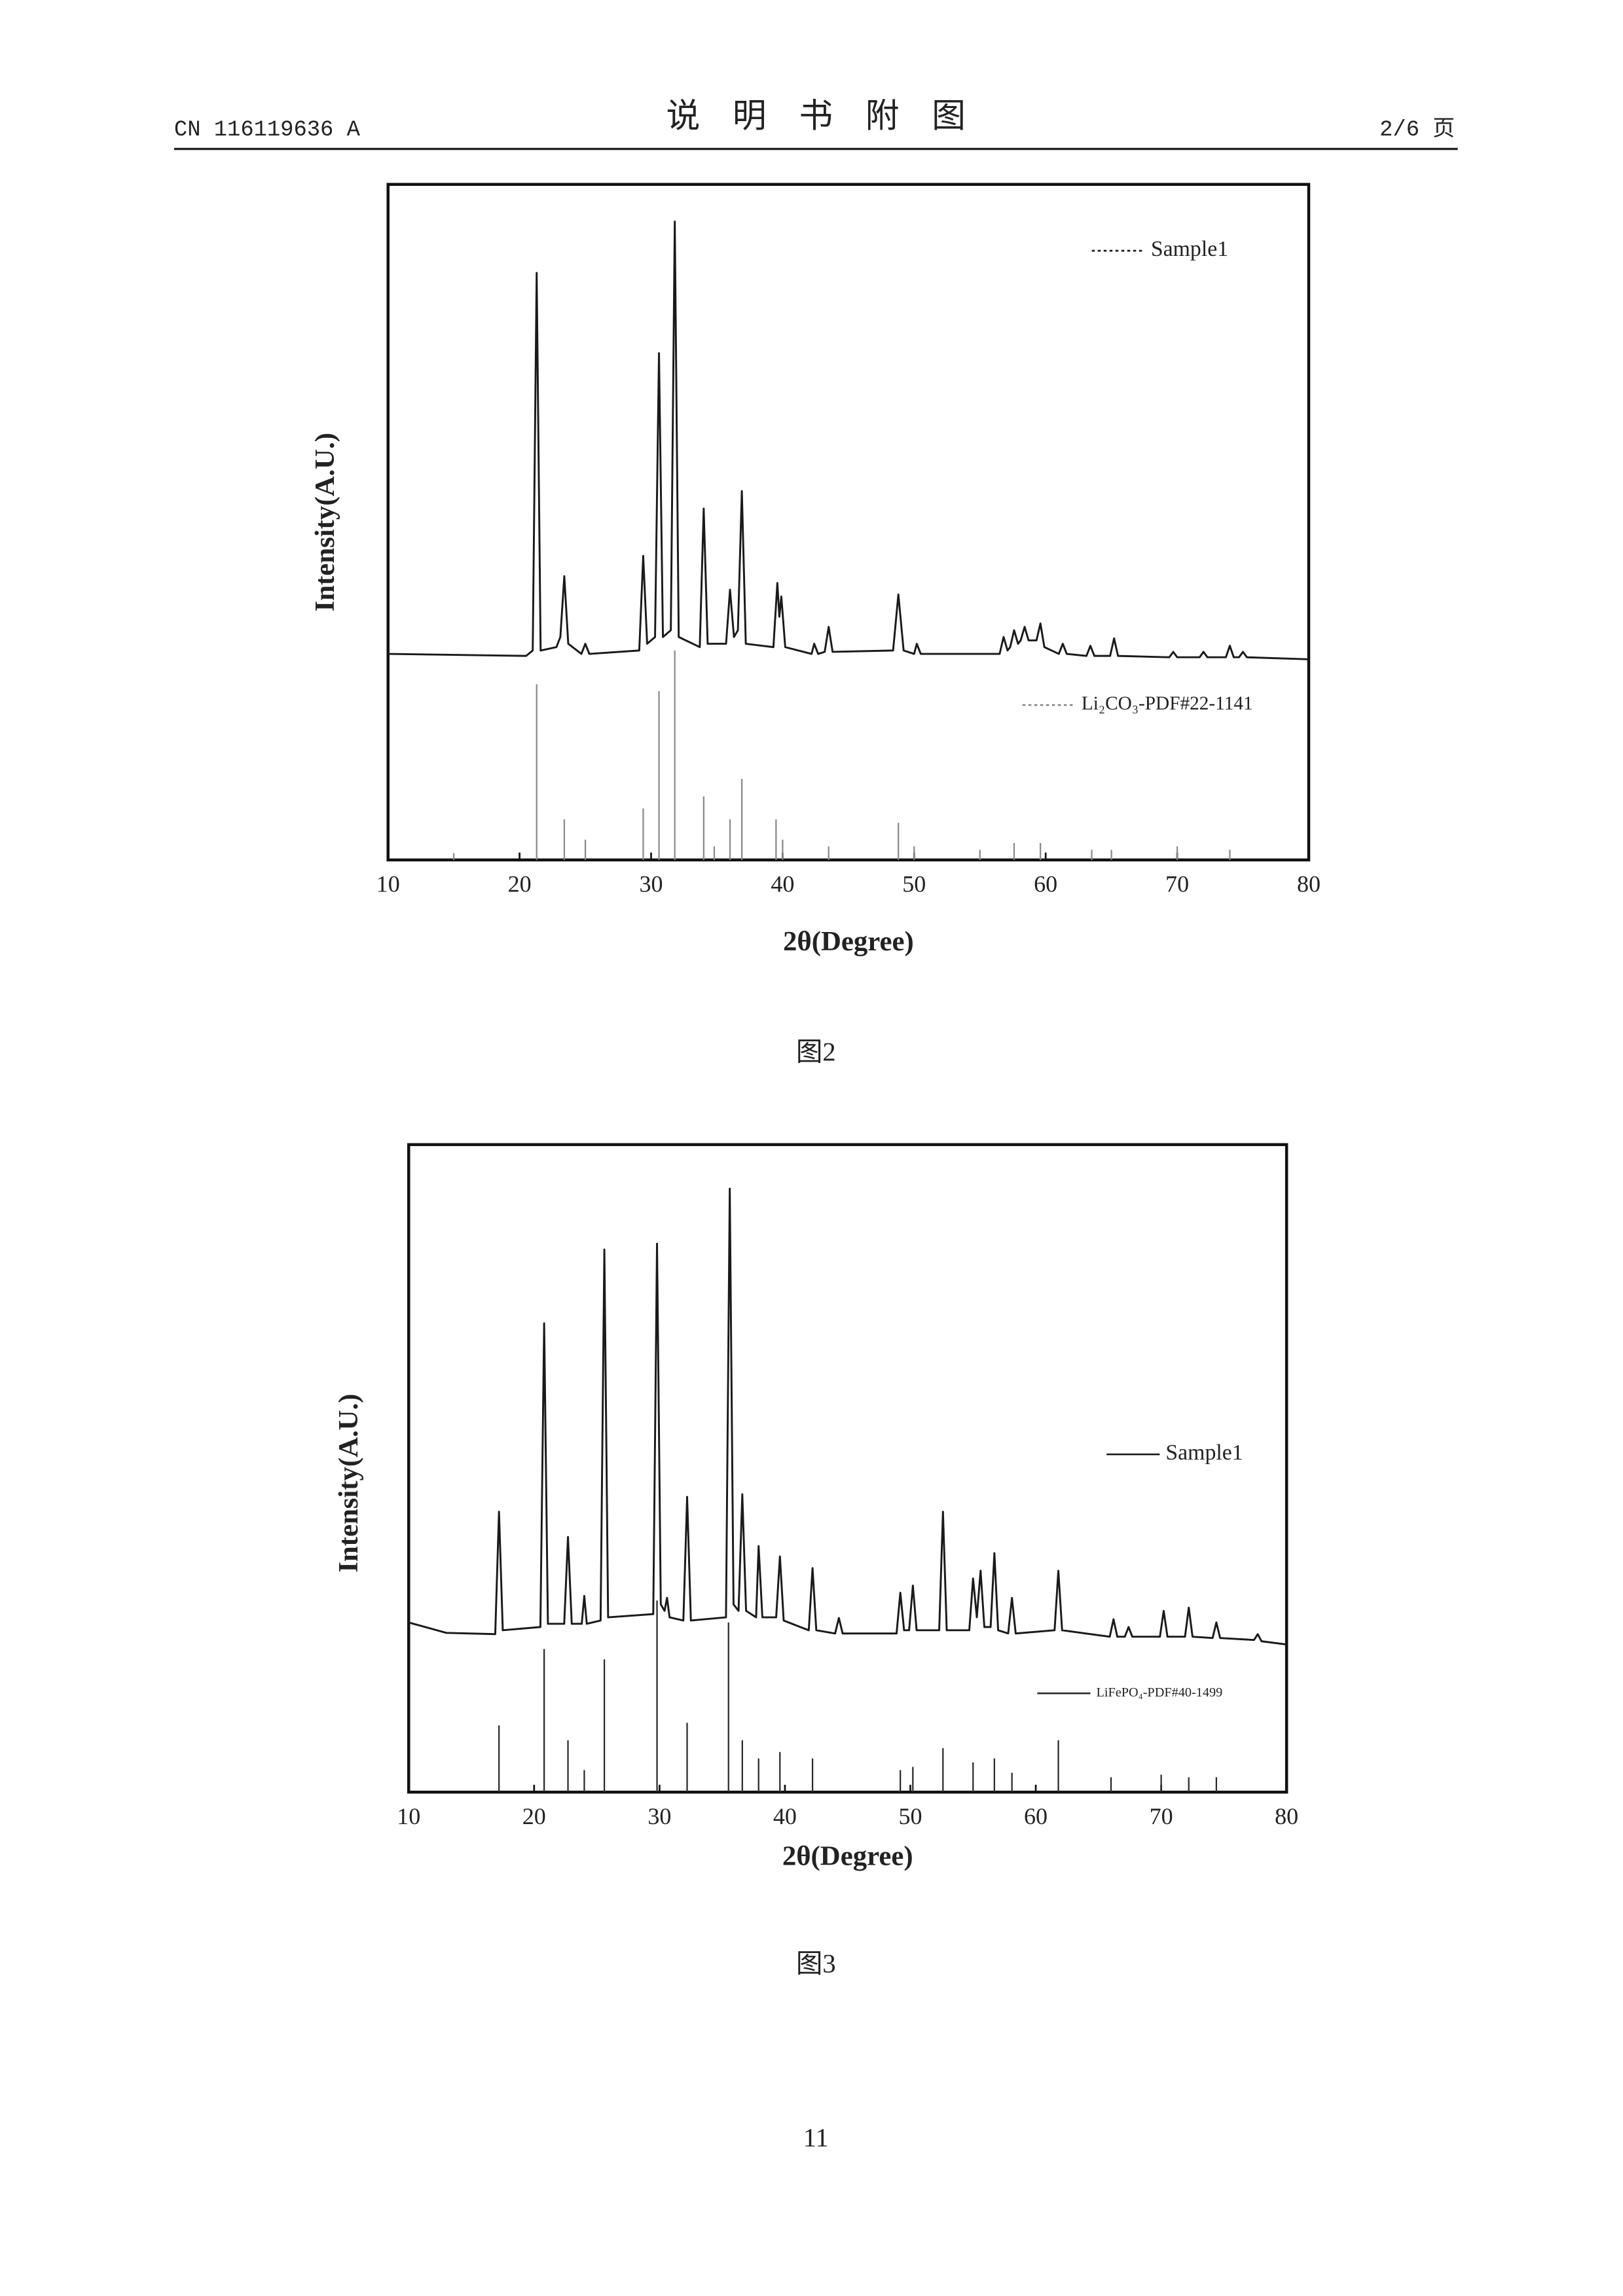  What do you see at coordinates (1159, 1692) in the screenshot?
I see `legend-label: LiFePO₄-PDF#40-1499` at bounding box center [1159, 1692].